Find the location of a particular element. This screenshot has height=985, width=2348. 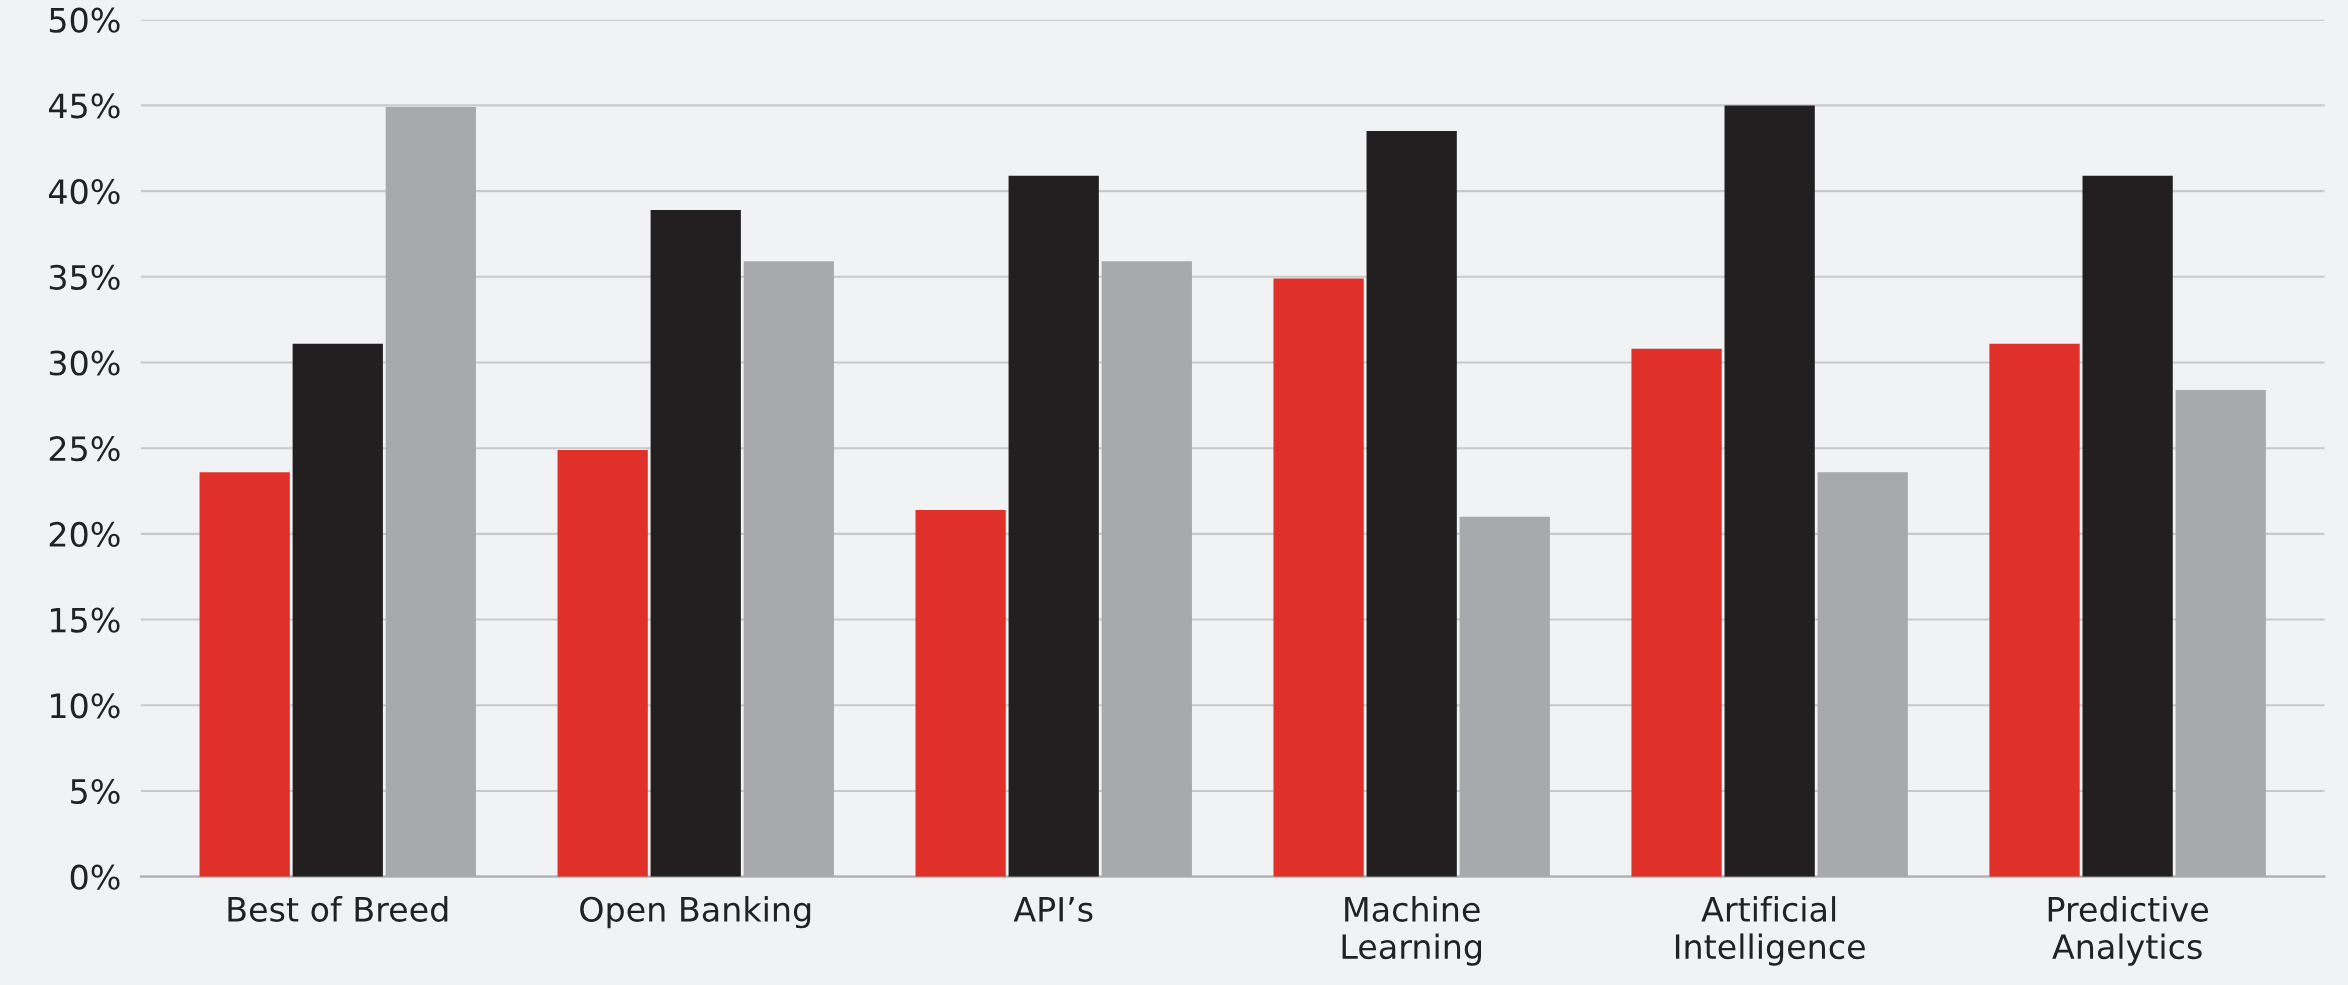

y-tick-label: 40% is located at coordinates (84, 192).